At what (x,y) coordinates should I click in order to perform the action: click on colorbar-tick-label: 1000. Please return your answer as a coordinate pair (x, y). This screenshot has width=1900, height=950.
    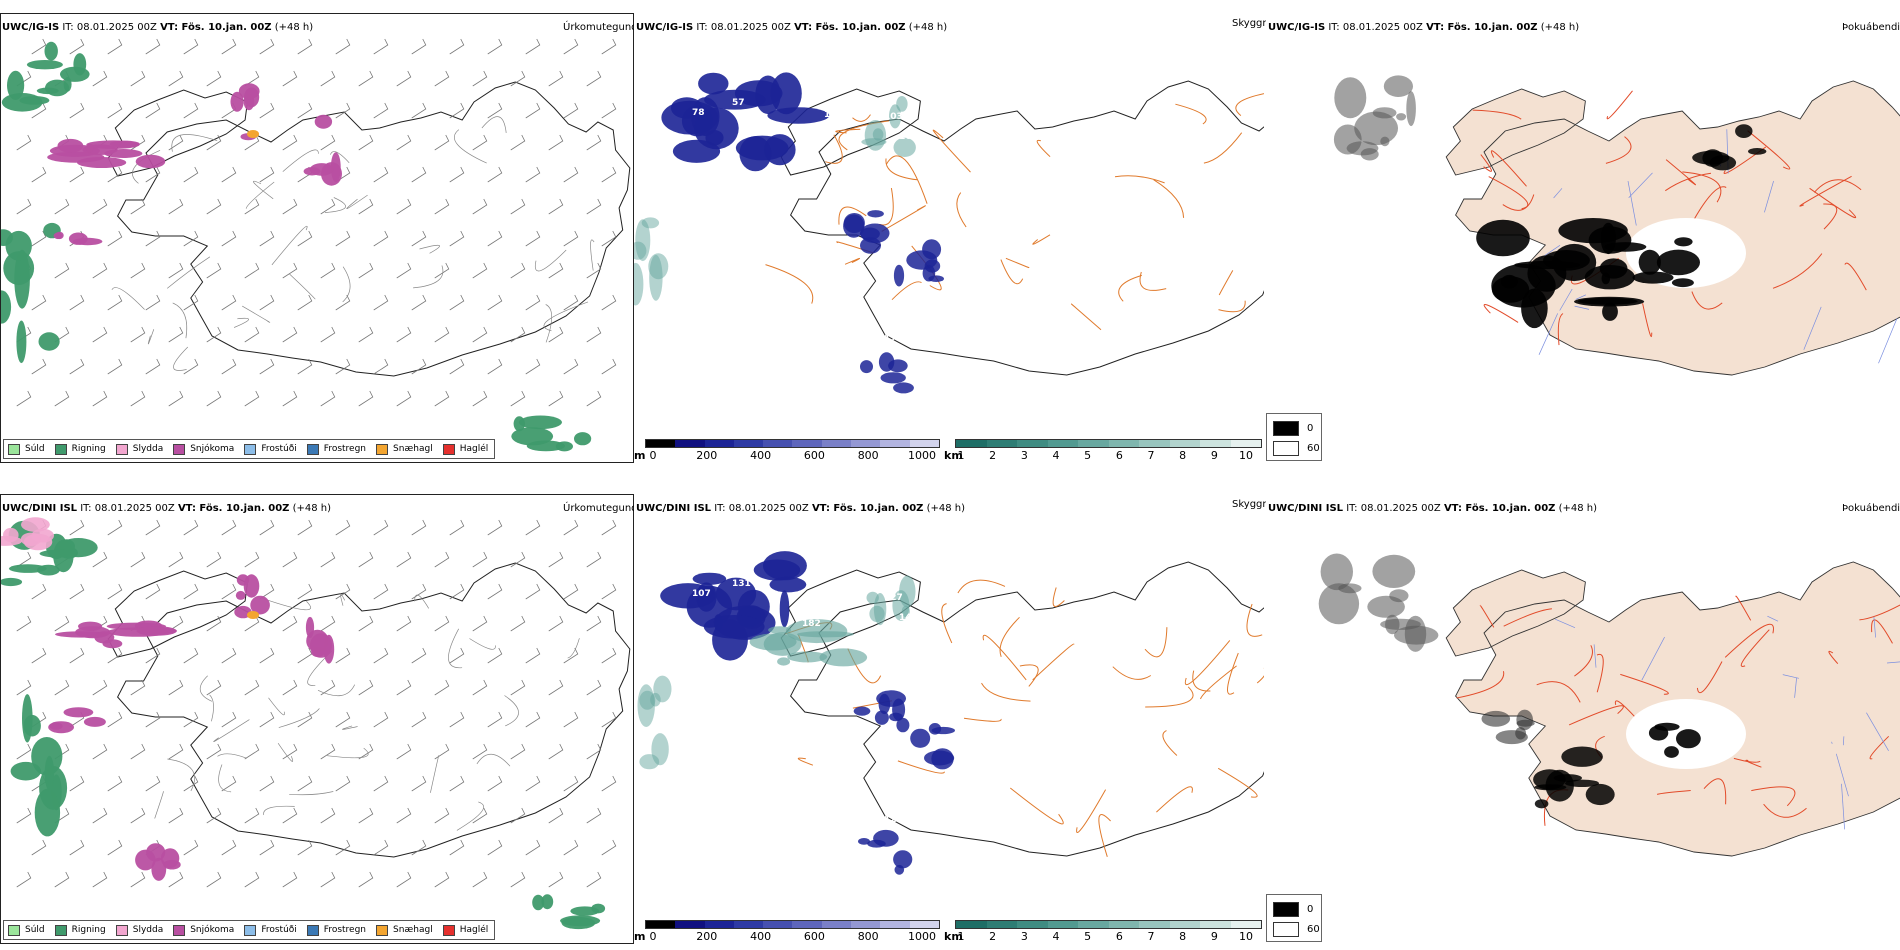
    Looking at the image, I should click on (922, 455).